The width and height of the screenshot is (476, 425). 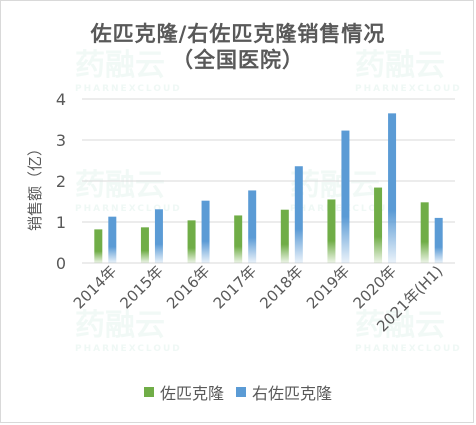 What do you see at coordinates (61, 140) in the screenshot?
I see `y-tick-label: 3` at bounding box center [61, 140].